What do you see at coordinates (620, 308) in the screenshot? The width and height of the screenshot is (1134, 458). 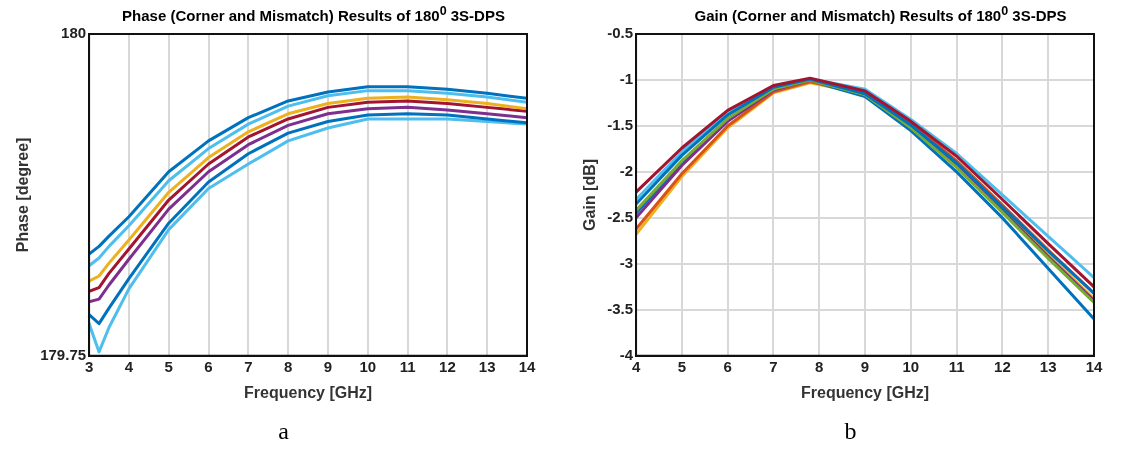 I see `y-tick-label: -3.5` at bounding box center [620, 308].